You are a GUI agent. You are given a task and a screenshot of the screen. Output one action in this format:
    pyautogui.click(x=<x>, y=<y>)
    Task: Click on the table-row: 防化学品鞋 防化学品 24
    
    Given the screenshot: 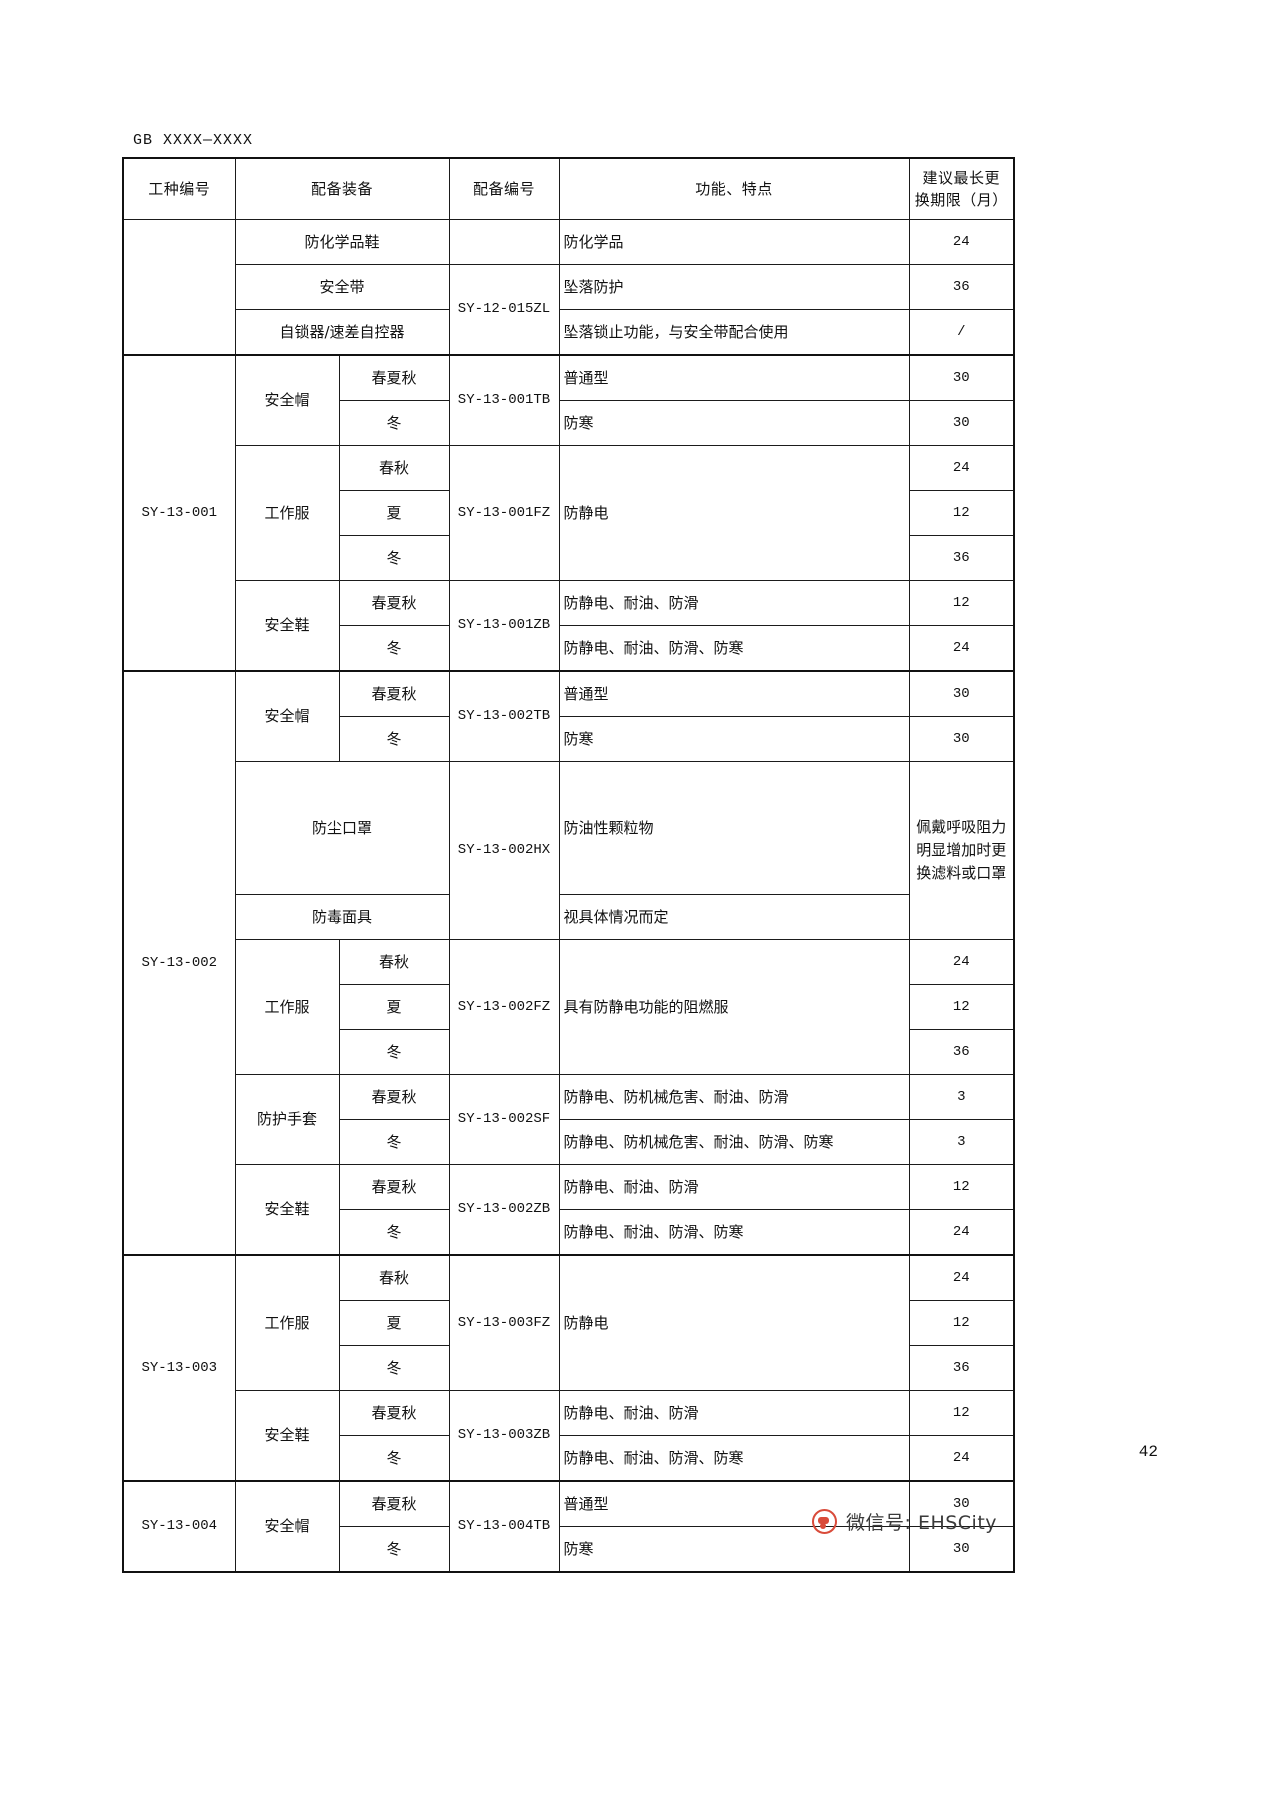 What is the action you would take?
    pyautogui.click(x=568, y=287)
    